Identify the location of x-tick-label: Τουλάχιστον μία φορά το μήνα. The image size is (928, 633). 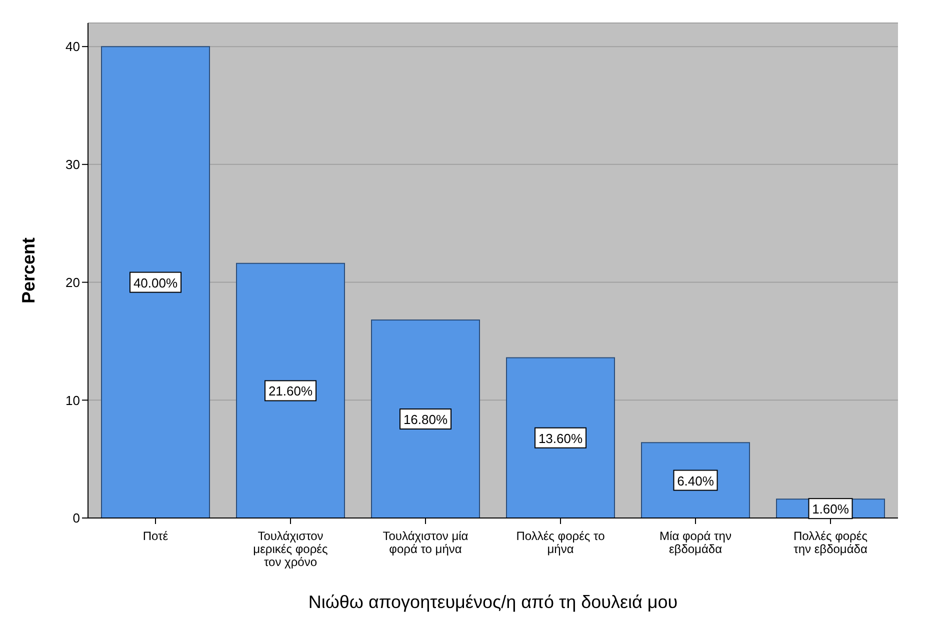
(425, 542).